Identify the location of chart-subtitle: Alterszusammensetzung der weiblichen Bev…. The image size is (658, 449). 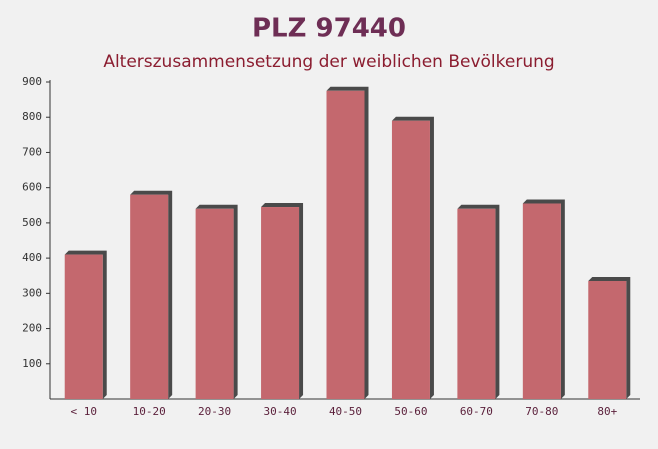
(328, 62).